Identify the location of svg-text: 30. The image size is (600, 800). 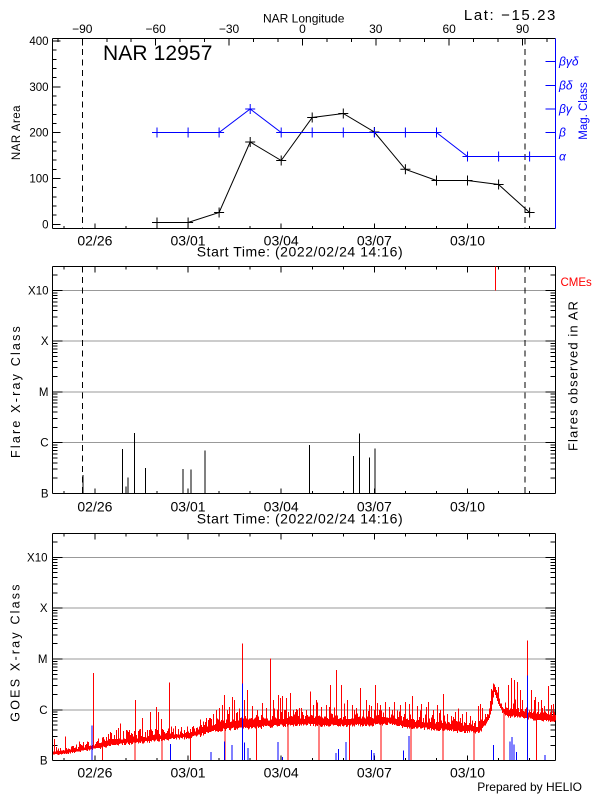
(376, 29).